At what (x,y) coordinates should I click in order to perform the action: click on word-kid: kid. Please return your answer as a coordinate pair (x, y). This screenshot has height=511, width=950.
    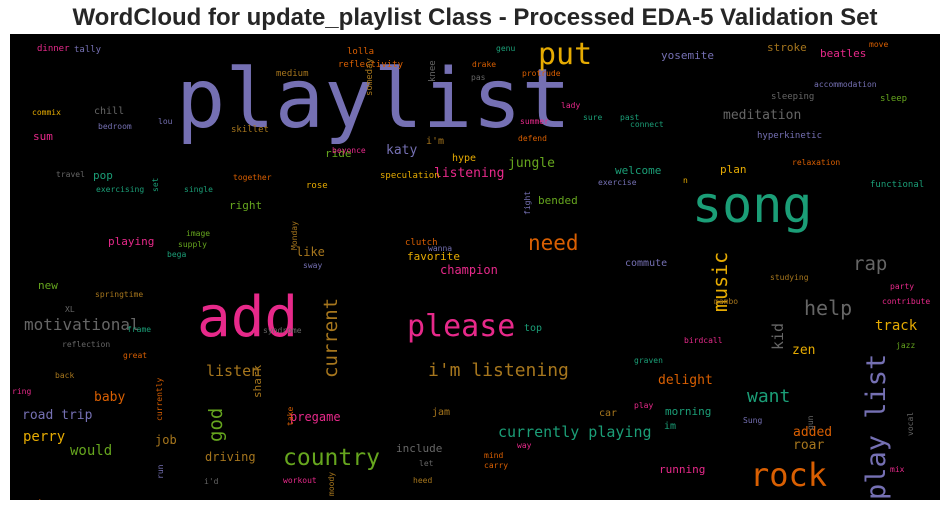
    Looking at the image, I should click on (778, 336).